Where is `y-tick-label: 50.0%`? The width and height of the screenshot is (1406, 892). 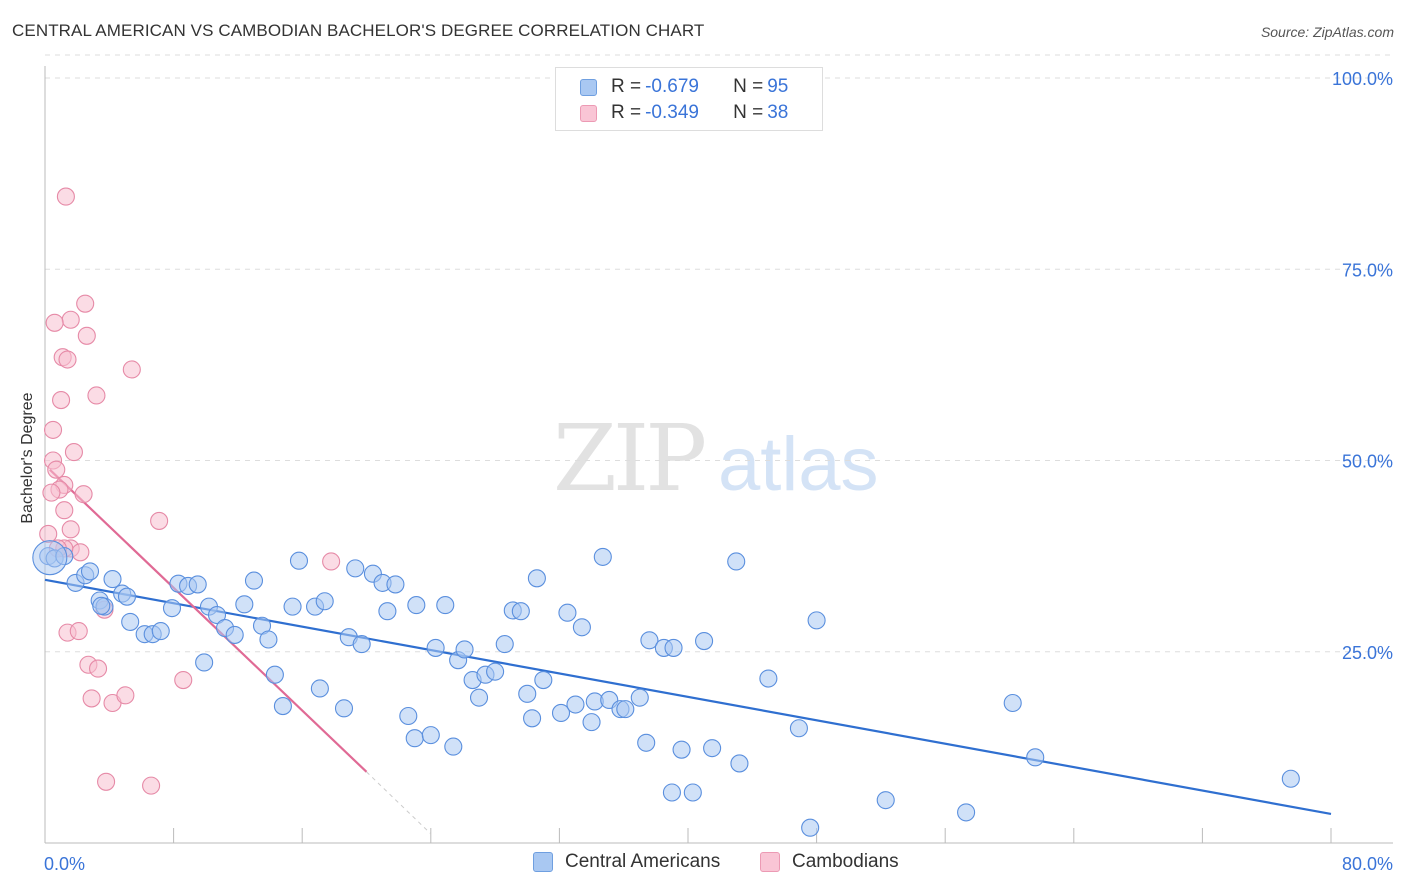
y-tick-label: 50.0% is located at coordinates (1367, 462).